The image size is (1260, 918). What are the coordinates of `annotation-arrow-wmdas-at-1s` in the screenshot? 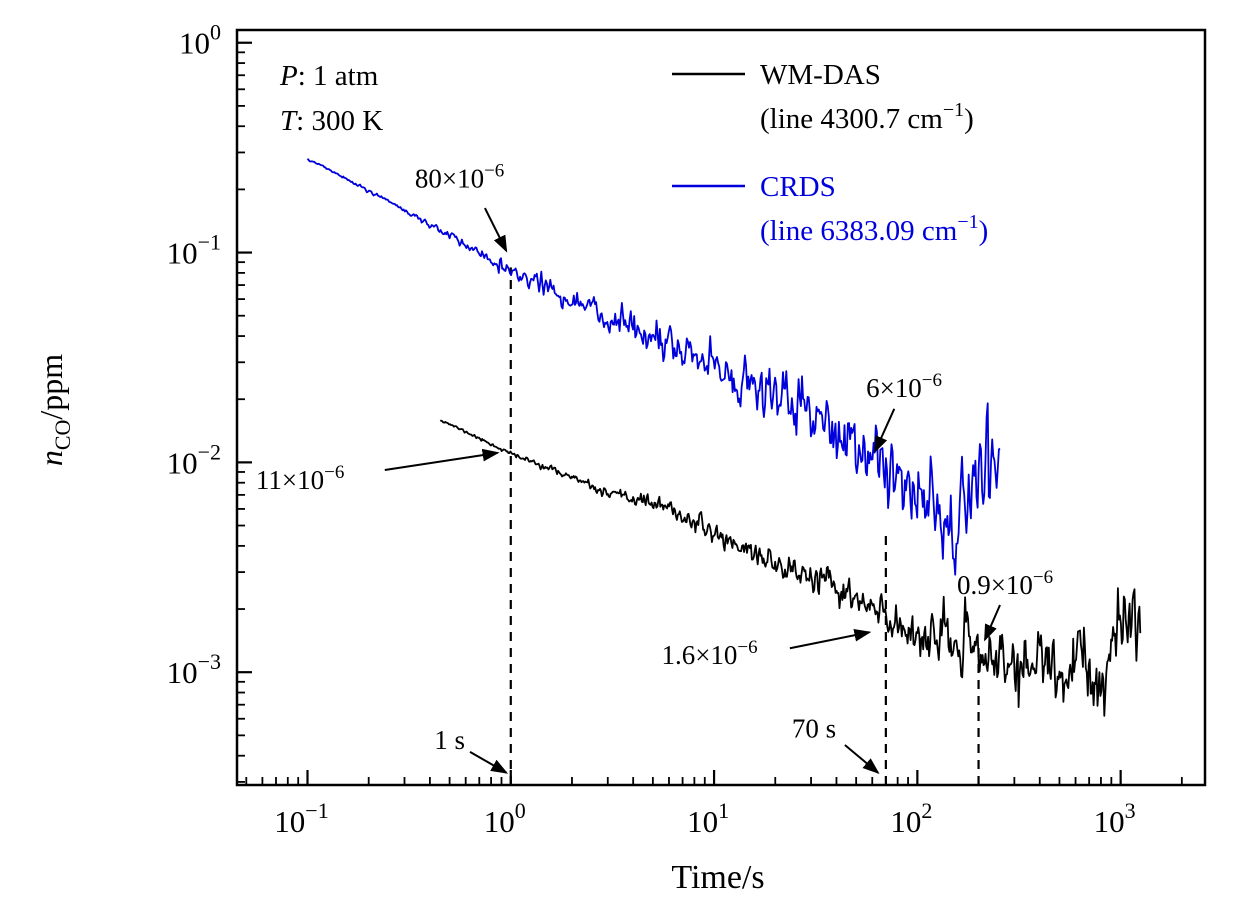 It's located at (442, 459).